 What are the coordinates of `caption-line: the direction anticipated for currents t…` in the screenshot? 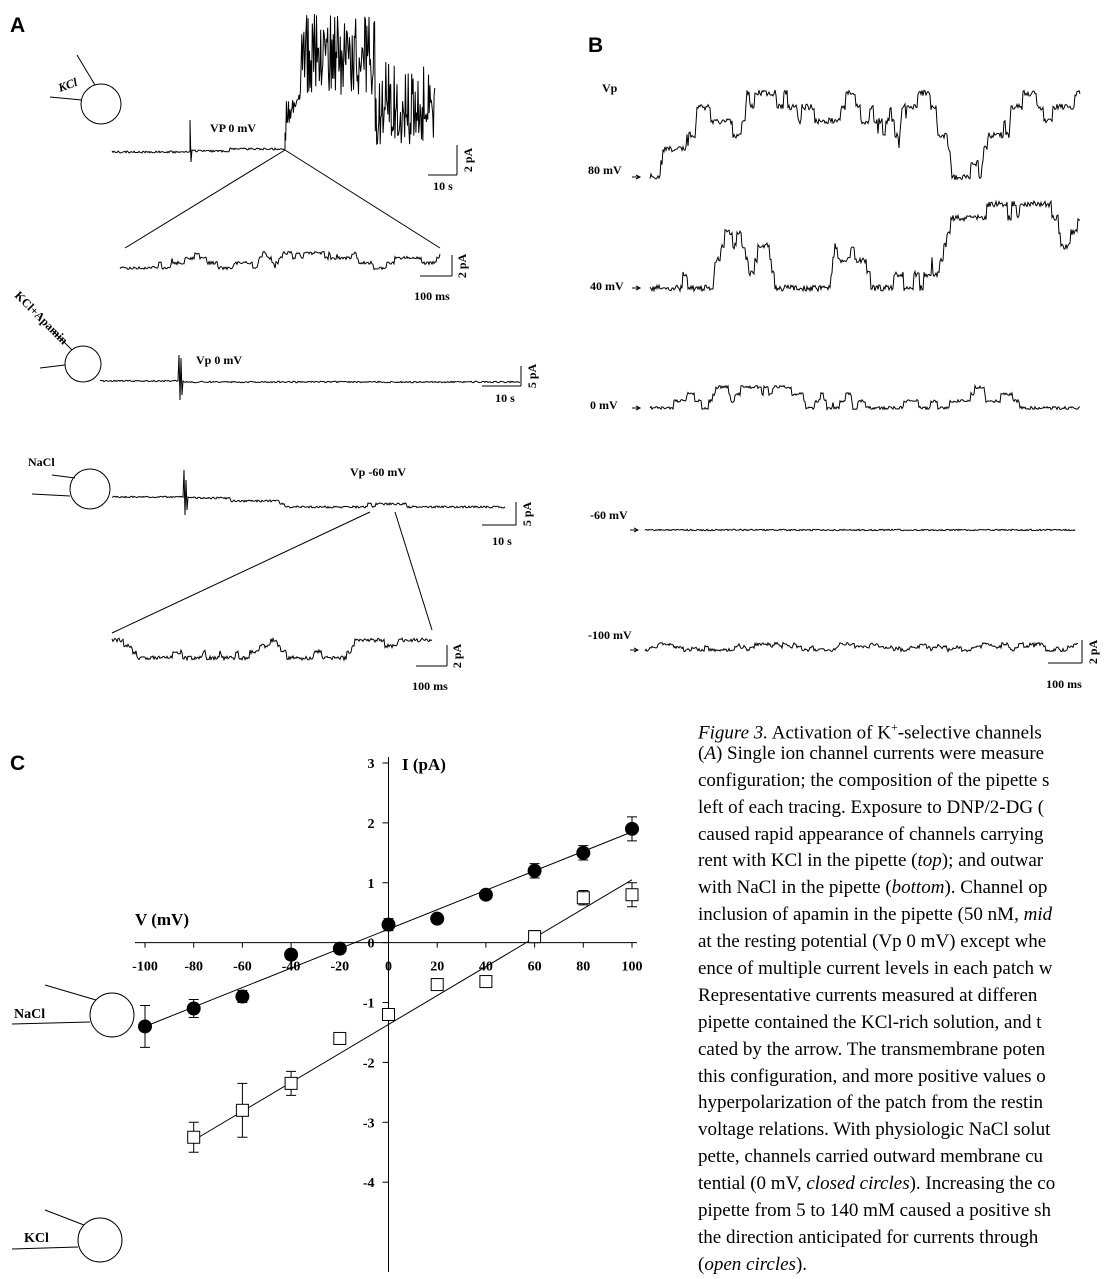 It's located at (901, 1238).